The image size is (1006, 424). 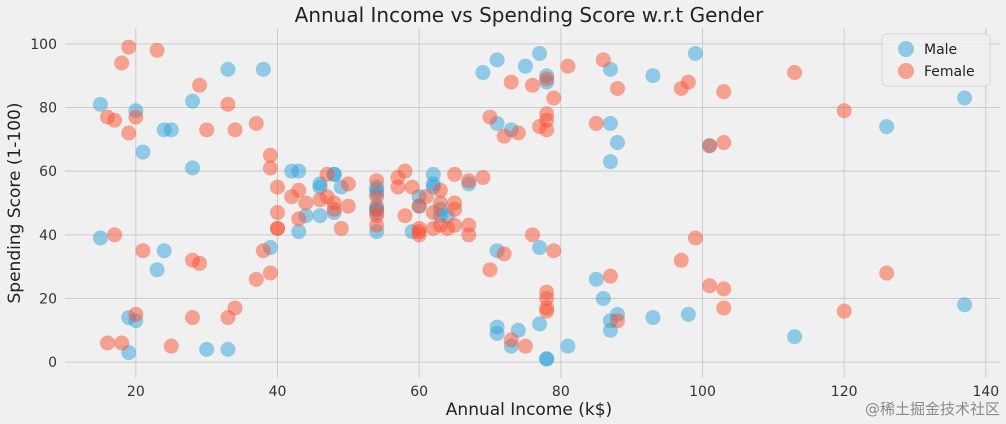 What do you see at coordinates (419, 392) in the screenshot?
I see `x-tick-label: 60` at bounding box center [419, 392].